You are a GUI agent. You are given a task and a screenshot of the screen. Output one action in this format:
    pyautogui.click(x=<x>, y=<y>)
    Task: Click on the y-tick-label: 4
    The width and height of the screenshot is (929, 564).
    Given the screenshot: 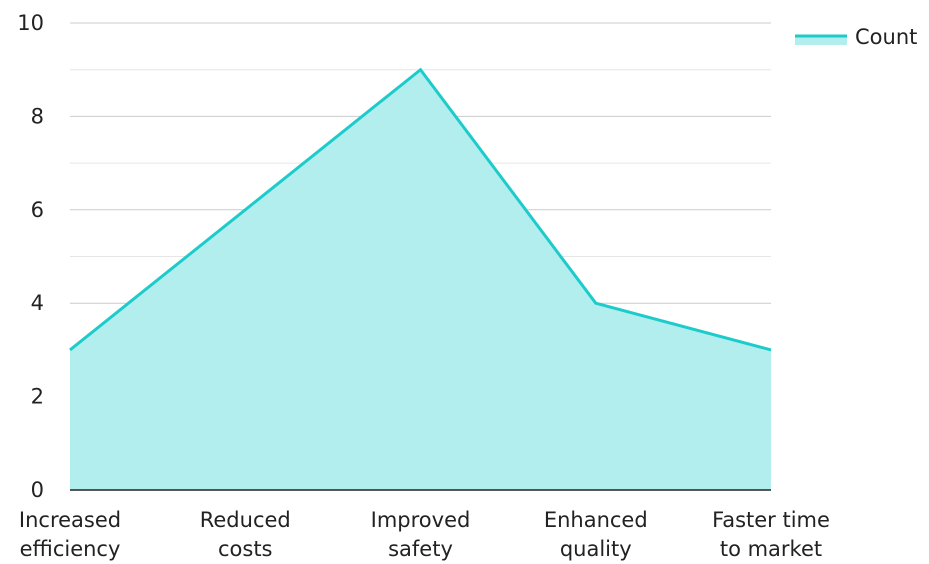 What is the action you would take?
    pyautogui.click(x=37, y=303)
    